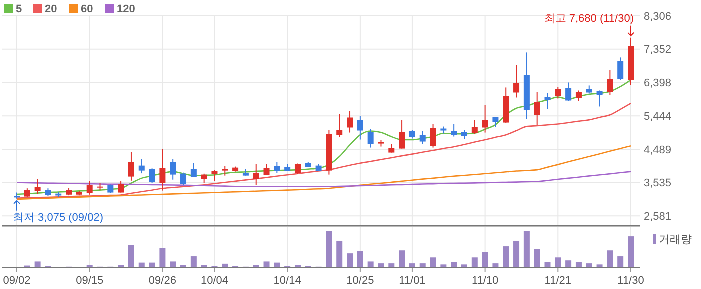 Image resolution: width=701 pixels, height=289 pixels. I want to click on y-tick-label: 8,306, so click(658, 16).